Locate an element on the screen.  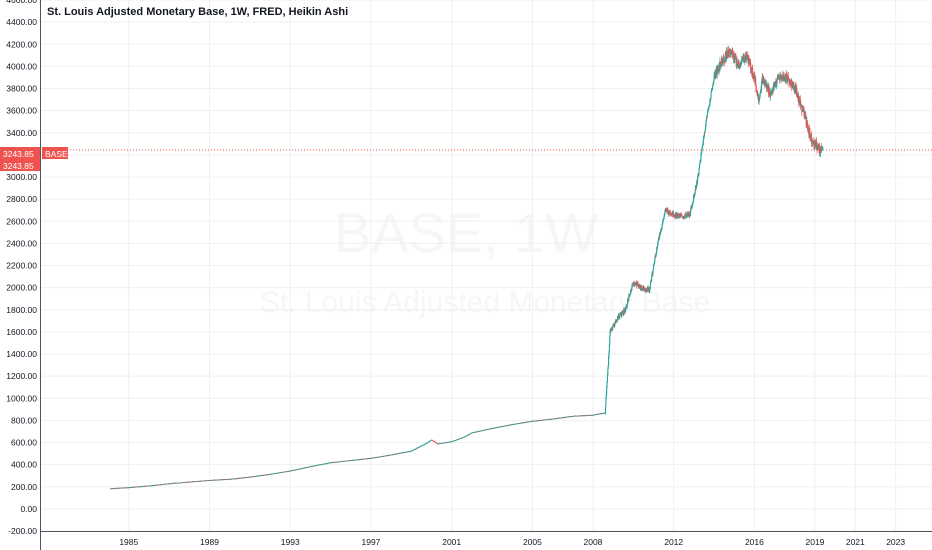
x-tick-label: 1989 is located at coordinates (209, 542).